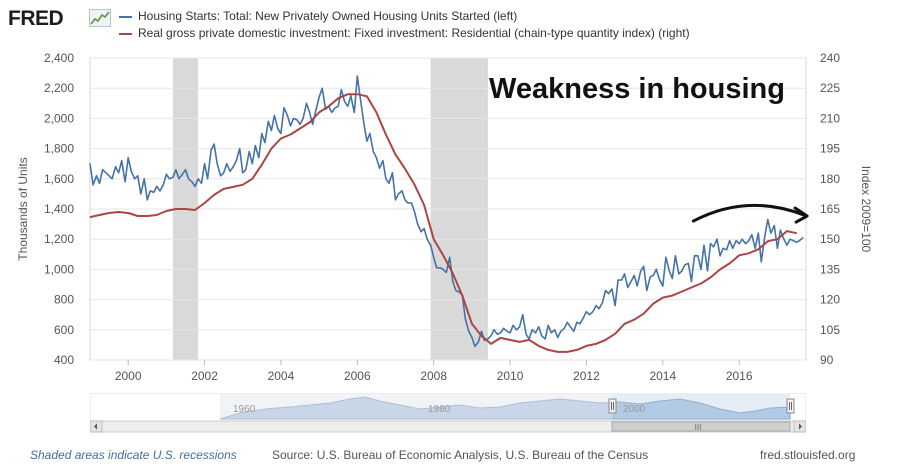  What do you see at coordinates (637, 89) in the screenshot?
I see `annotation-text: Weakness in housing` at bounding box center [637, 89].